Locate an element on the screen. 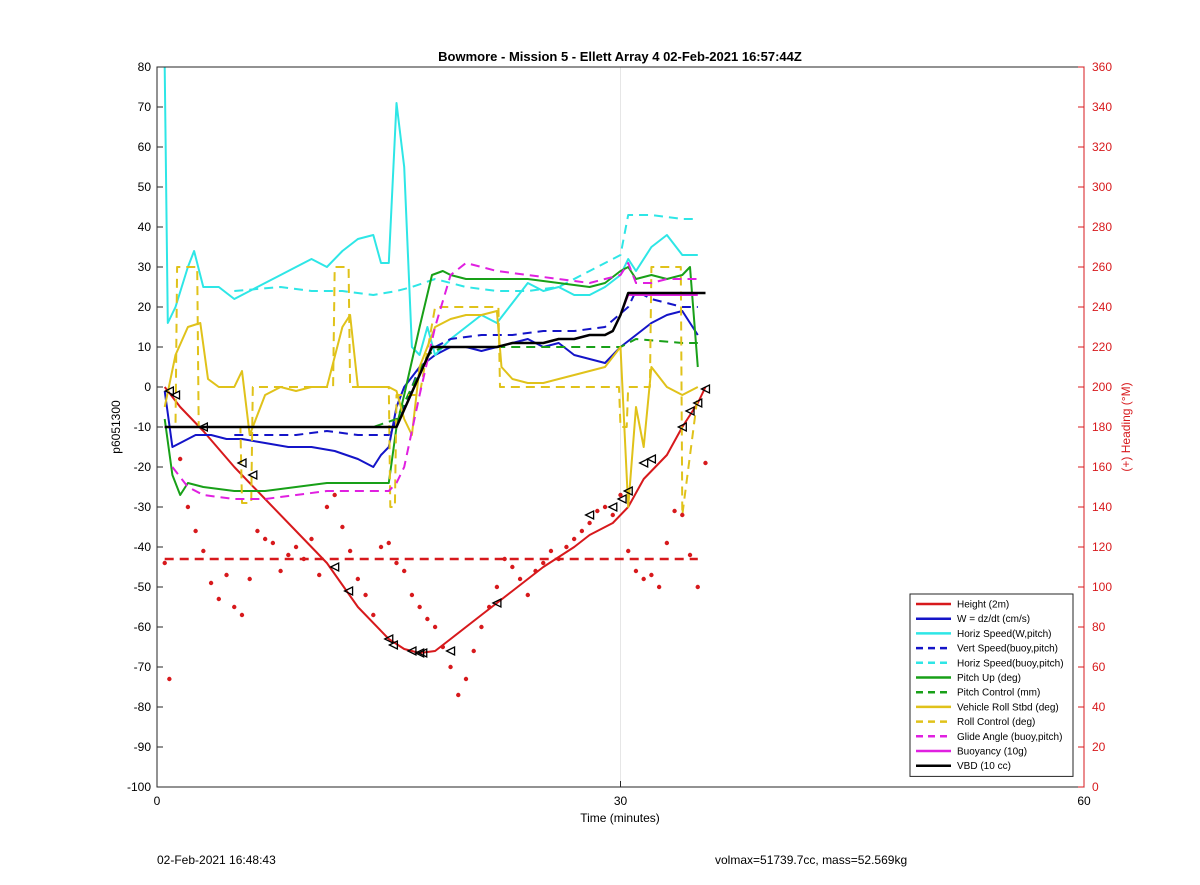 This screenshot has height=885, width=1200. y-right-tick-label: 320 is located at coordinates (1102, 147).